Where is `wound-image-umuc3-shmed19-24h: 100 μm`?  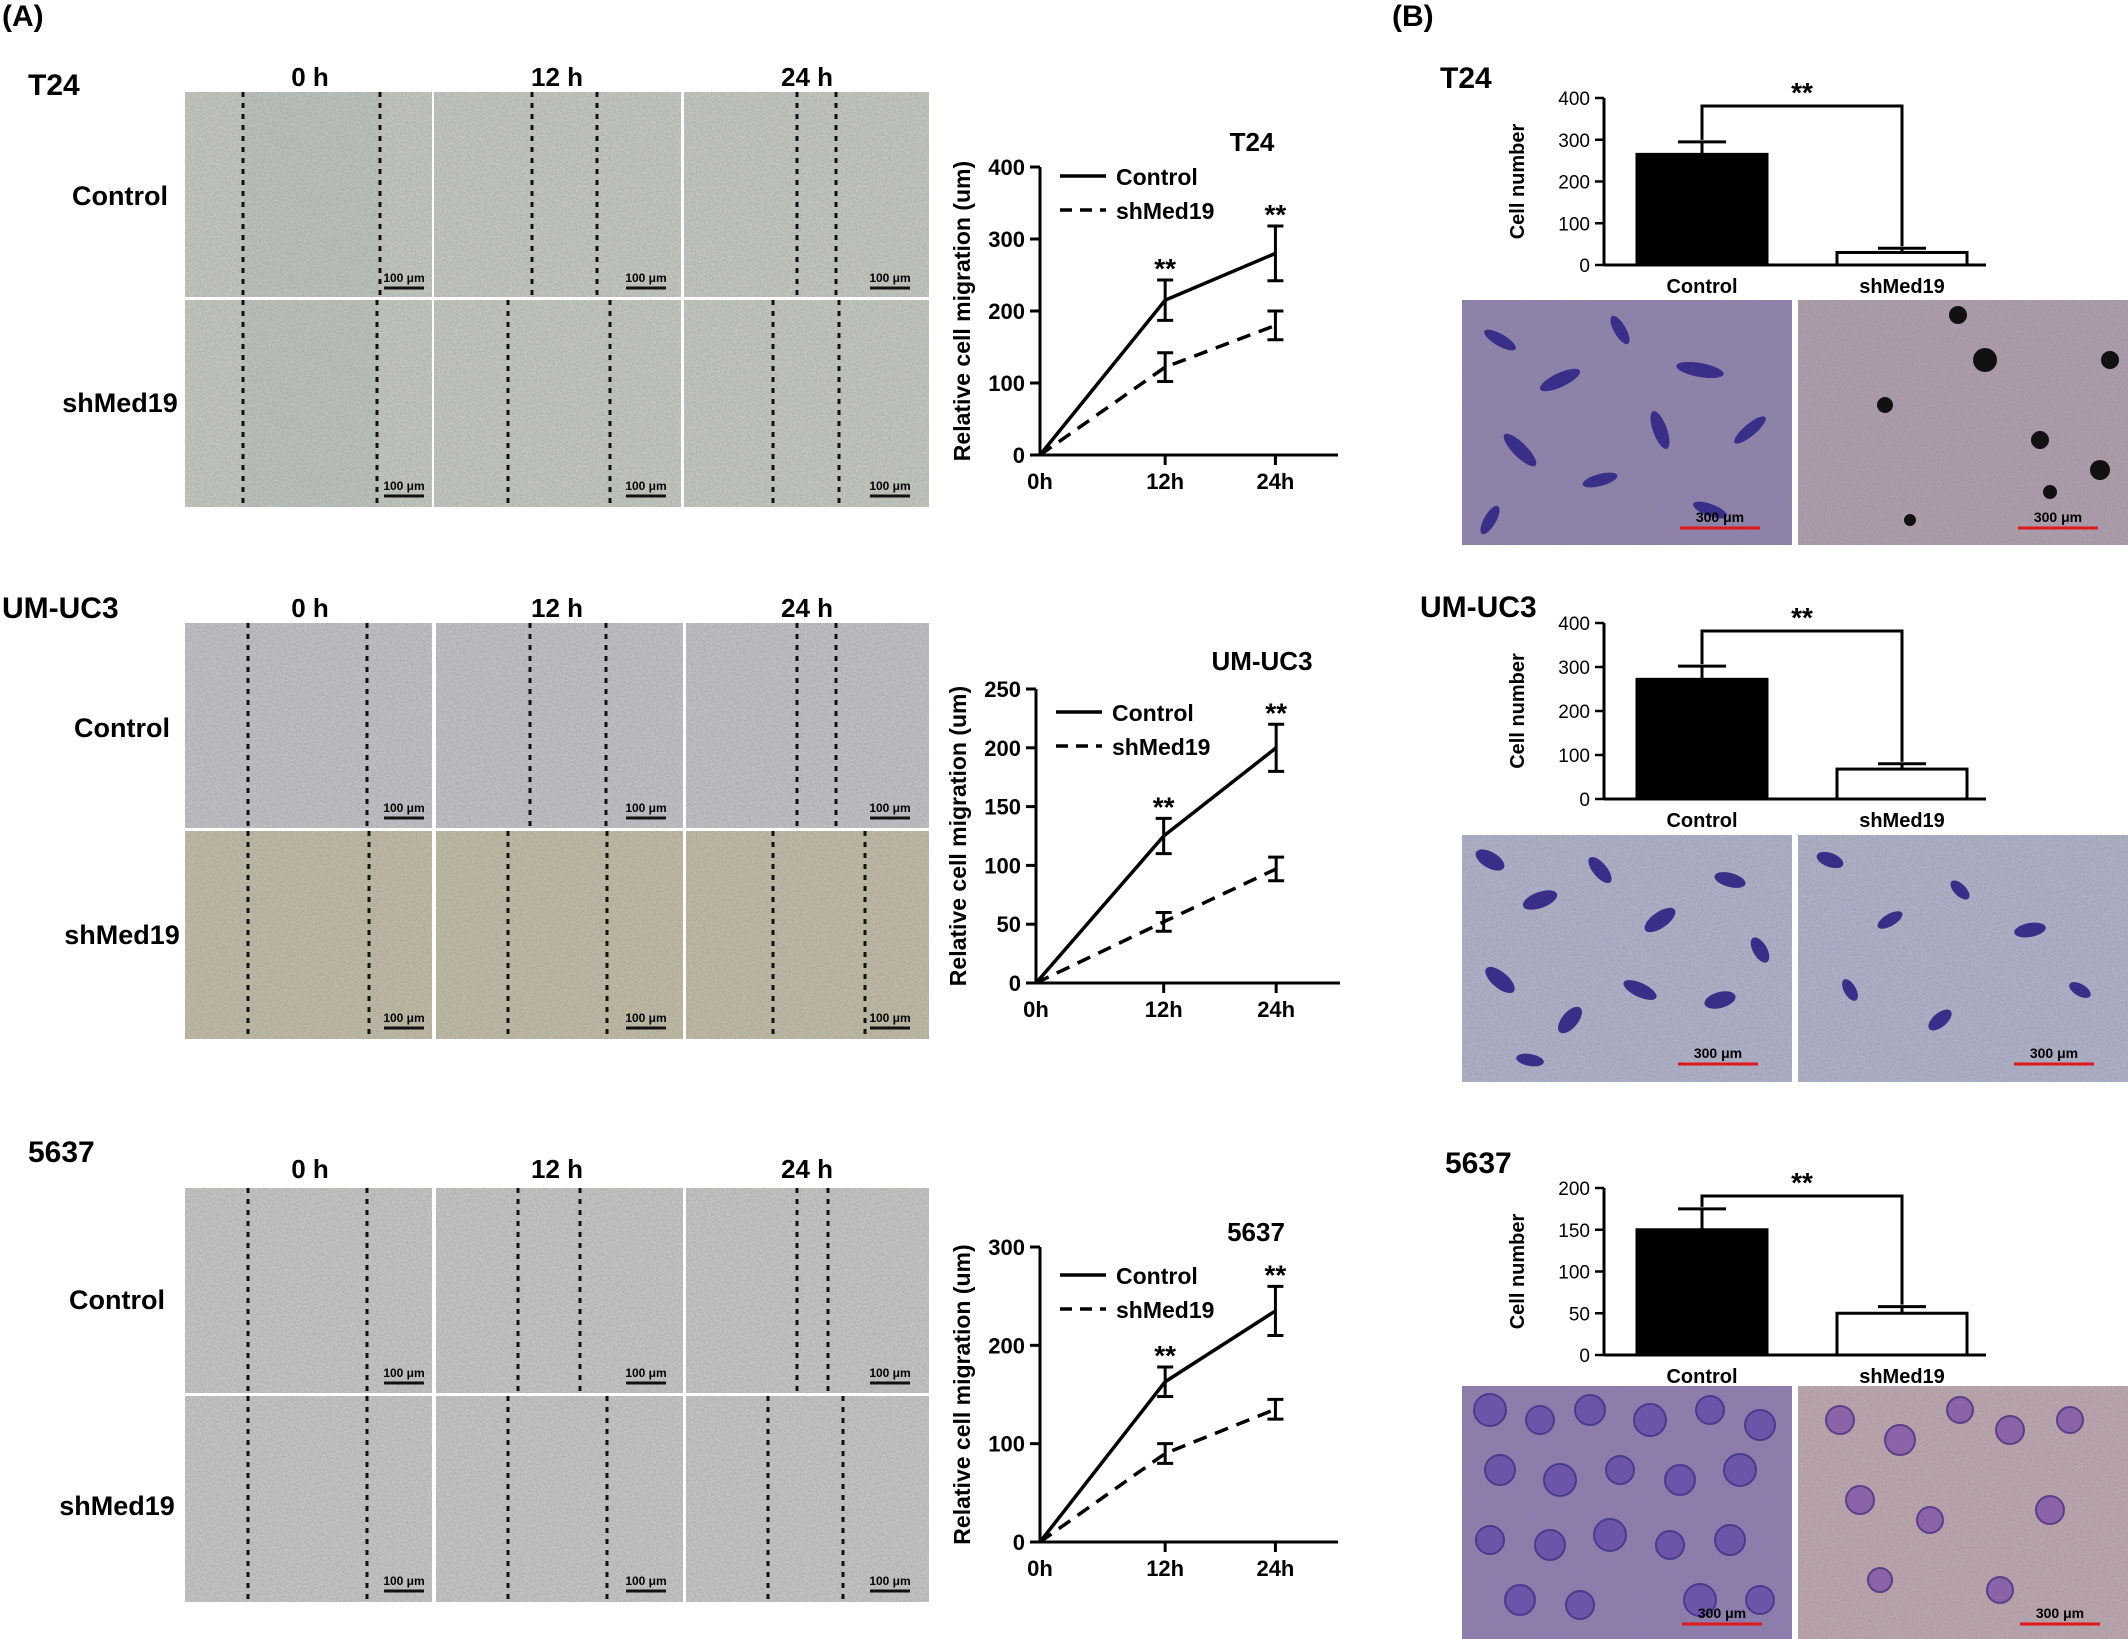 wound-image-umuc3-shmed19-24h: 100 μm is located at coordinates (807, 935).